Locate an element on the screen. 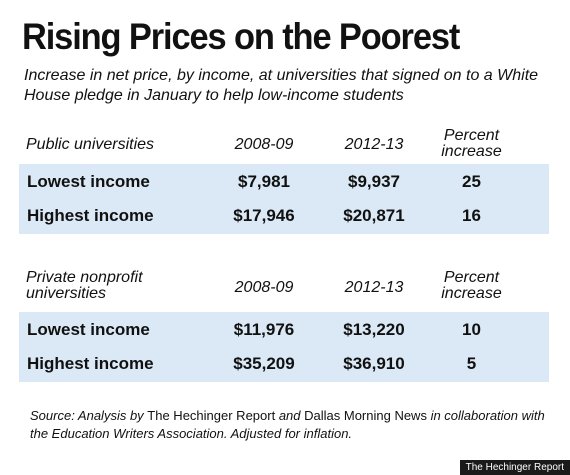  value-2012-13: $9,937 is located at coordinates (374, 181).